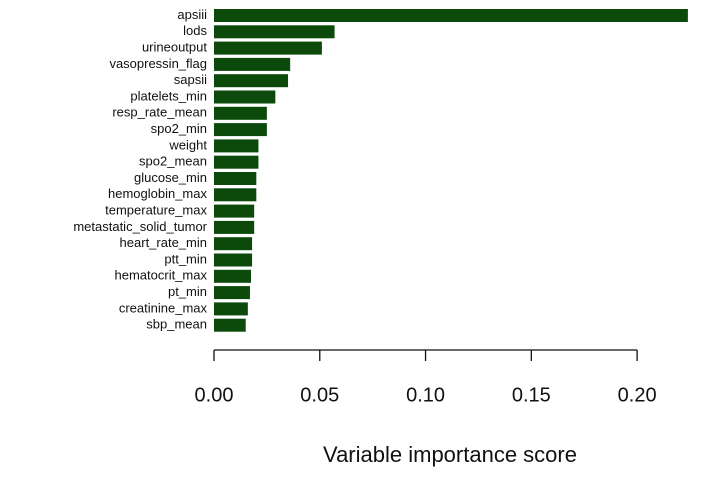 The width and height of the screenshot is (701, 477). What do you see at coordinates (425, 395) in the screenshot?
I see `x-tick-label: 0.10` at bounding box center [425, 395].